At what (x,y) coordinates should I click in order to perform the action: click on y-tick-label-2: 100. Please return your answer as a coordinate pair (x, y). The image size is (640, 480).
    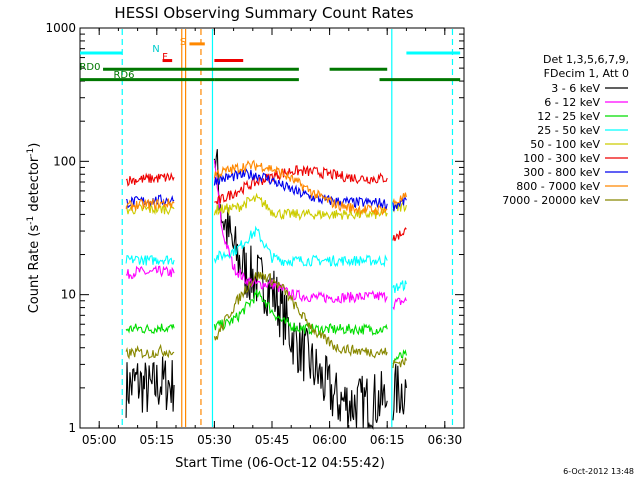
    Looking at the image, I should click on (64, 161).